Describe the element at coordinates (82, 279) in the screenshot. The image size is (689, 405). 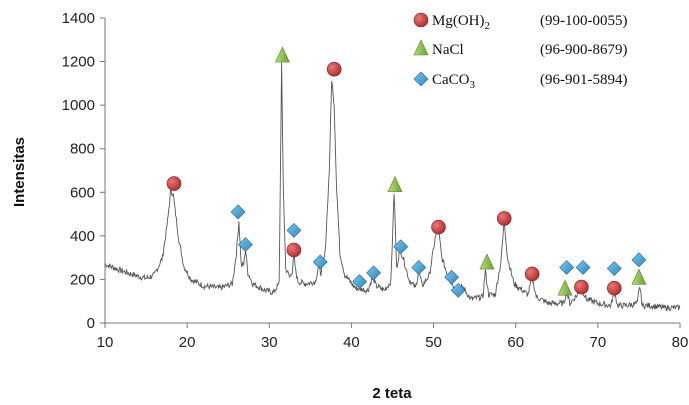
I see `y-tick-label: 200` at that location.